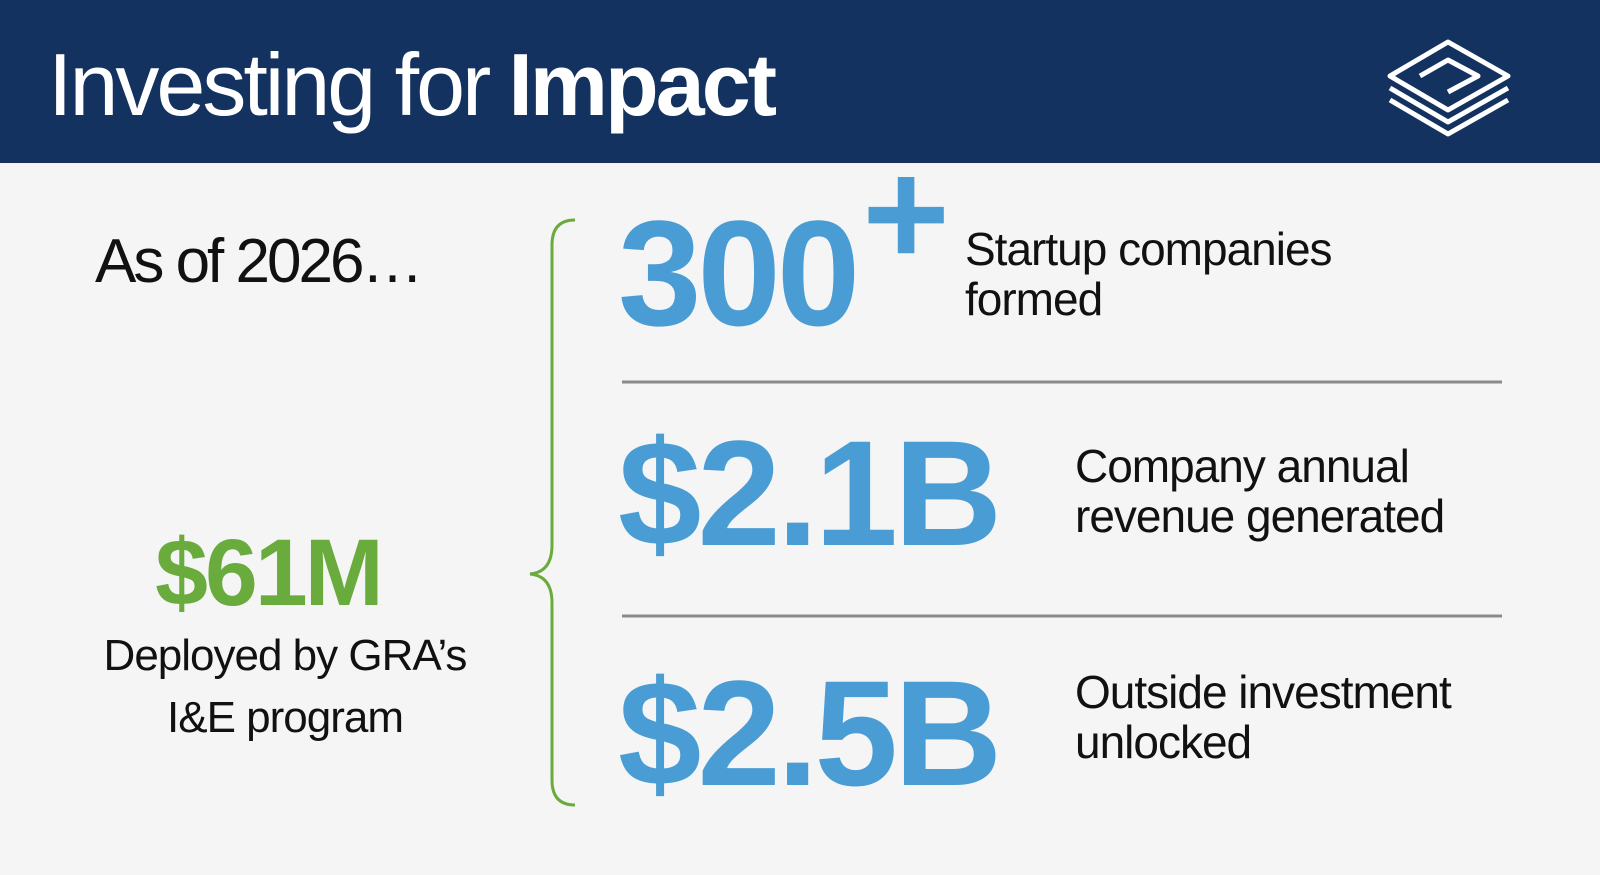 This screenshot has width=1600, height=875. I want to click on stat-value: $2.5B, so click(808, 733).